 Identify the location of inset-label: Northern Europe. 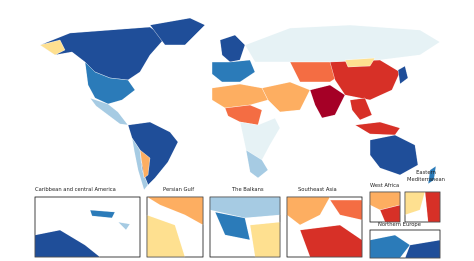
(399, 225).